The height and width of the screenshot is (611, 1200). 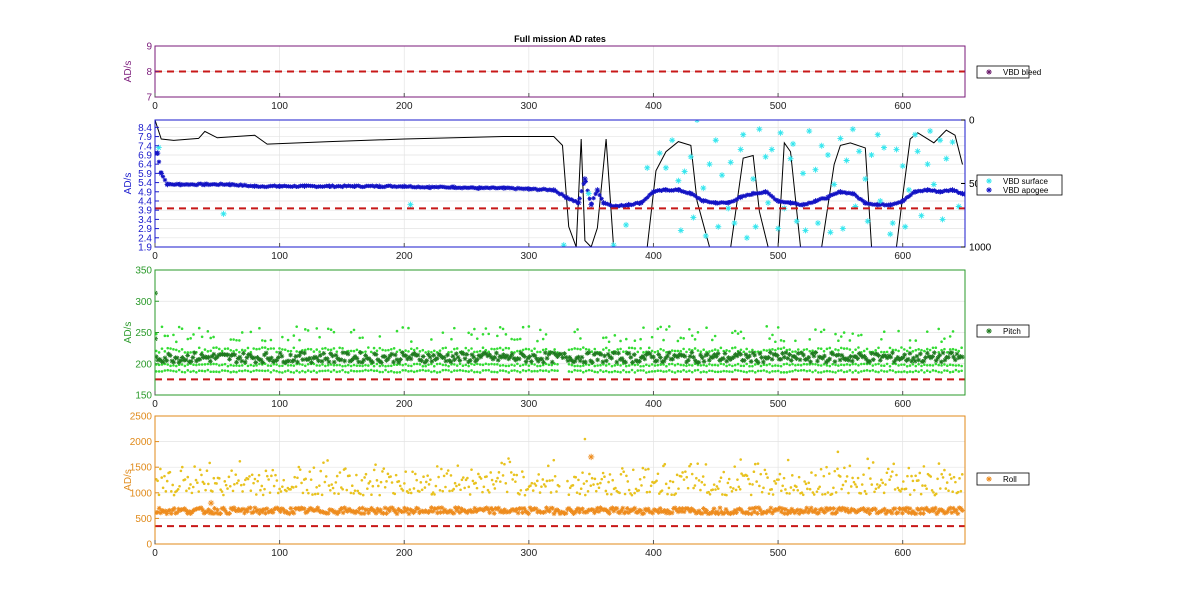 I want to click on x-tick-label: 600, so click(x=902, y=553).